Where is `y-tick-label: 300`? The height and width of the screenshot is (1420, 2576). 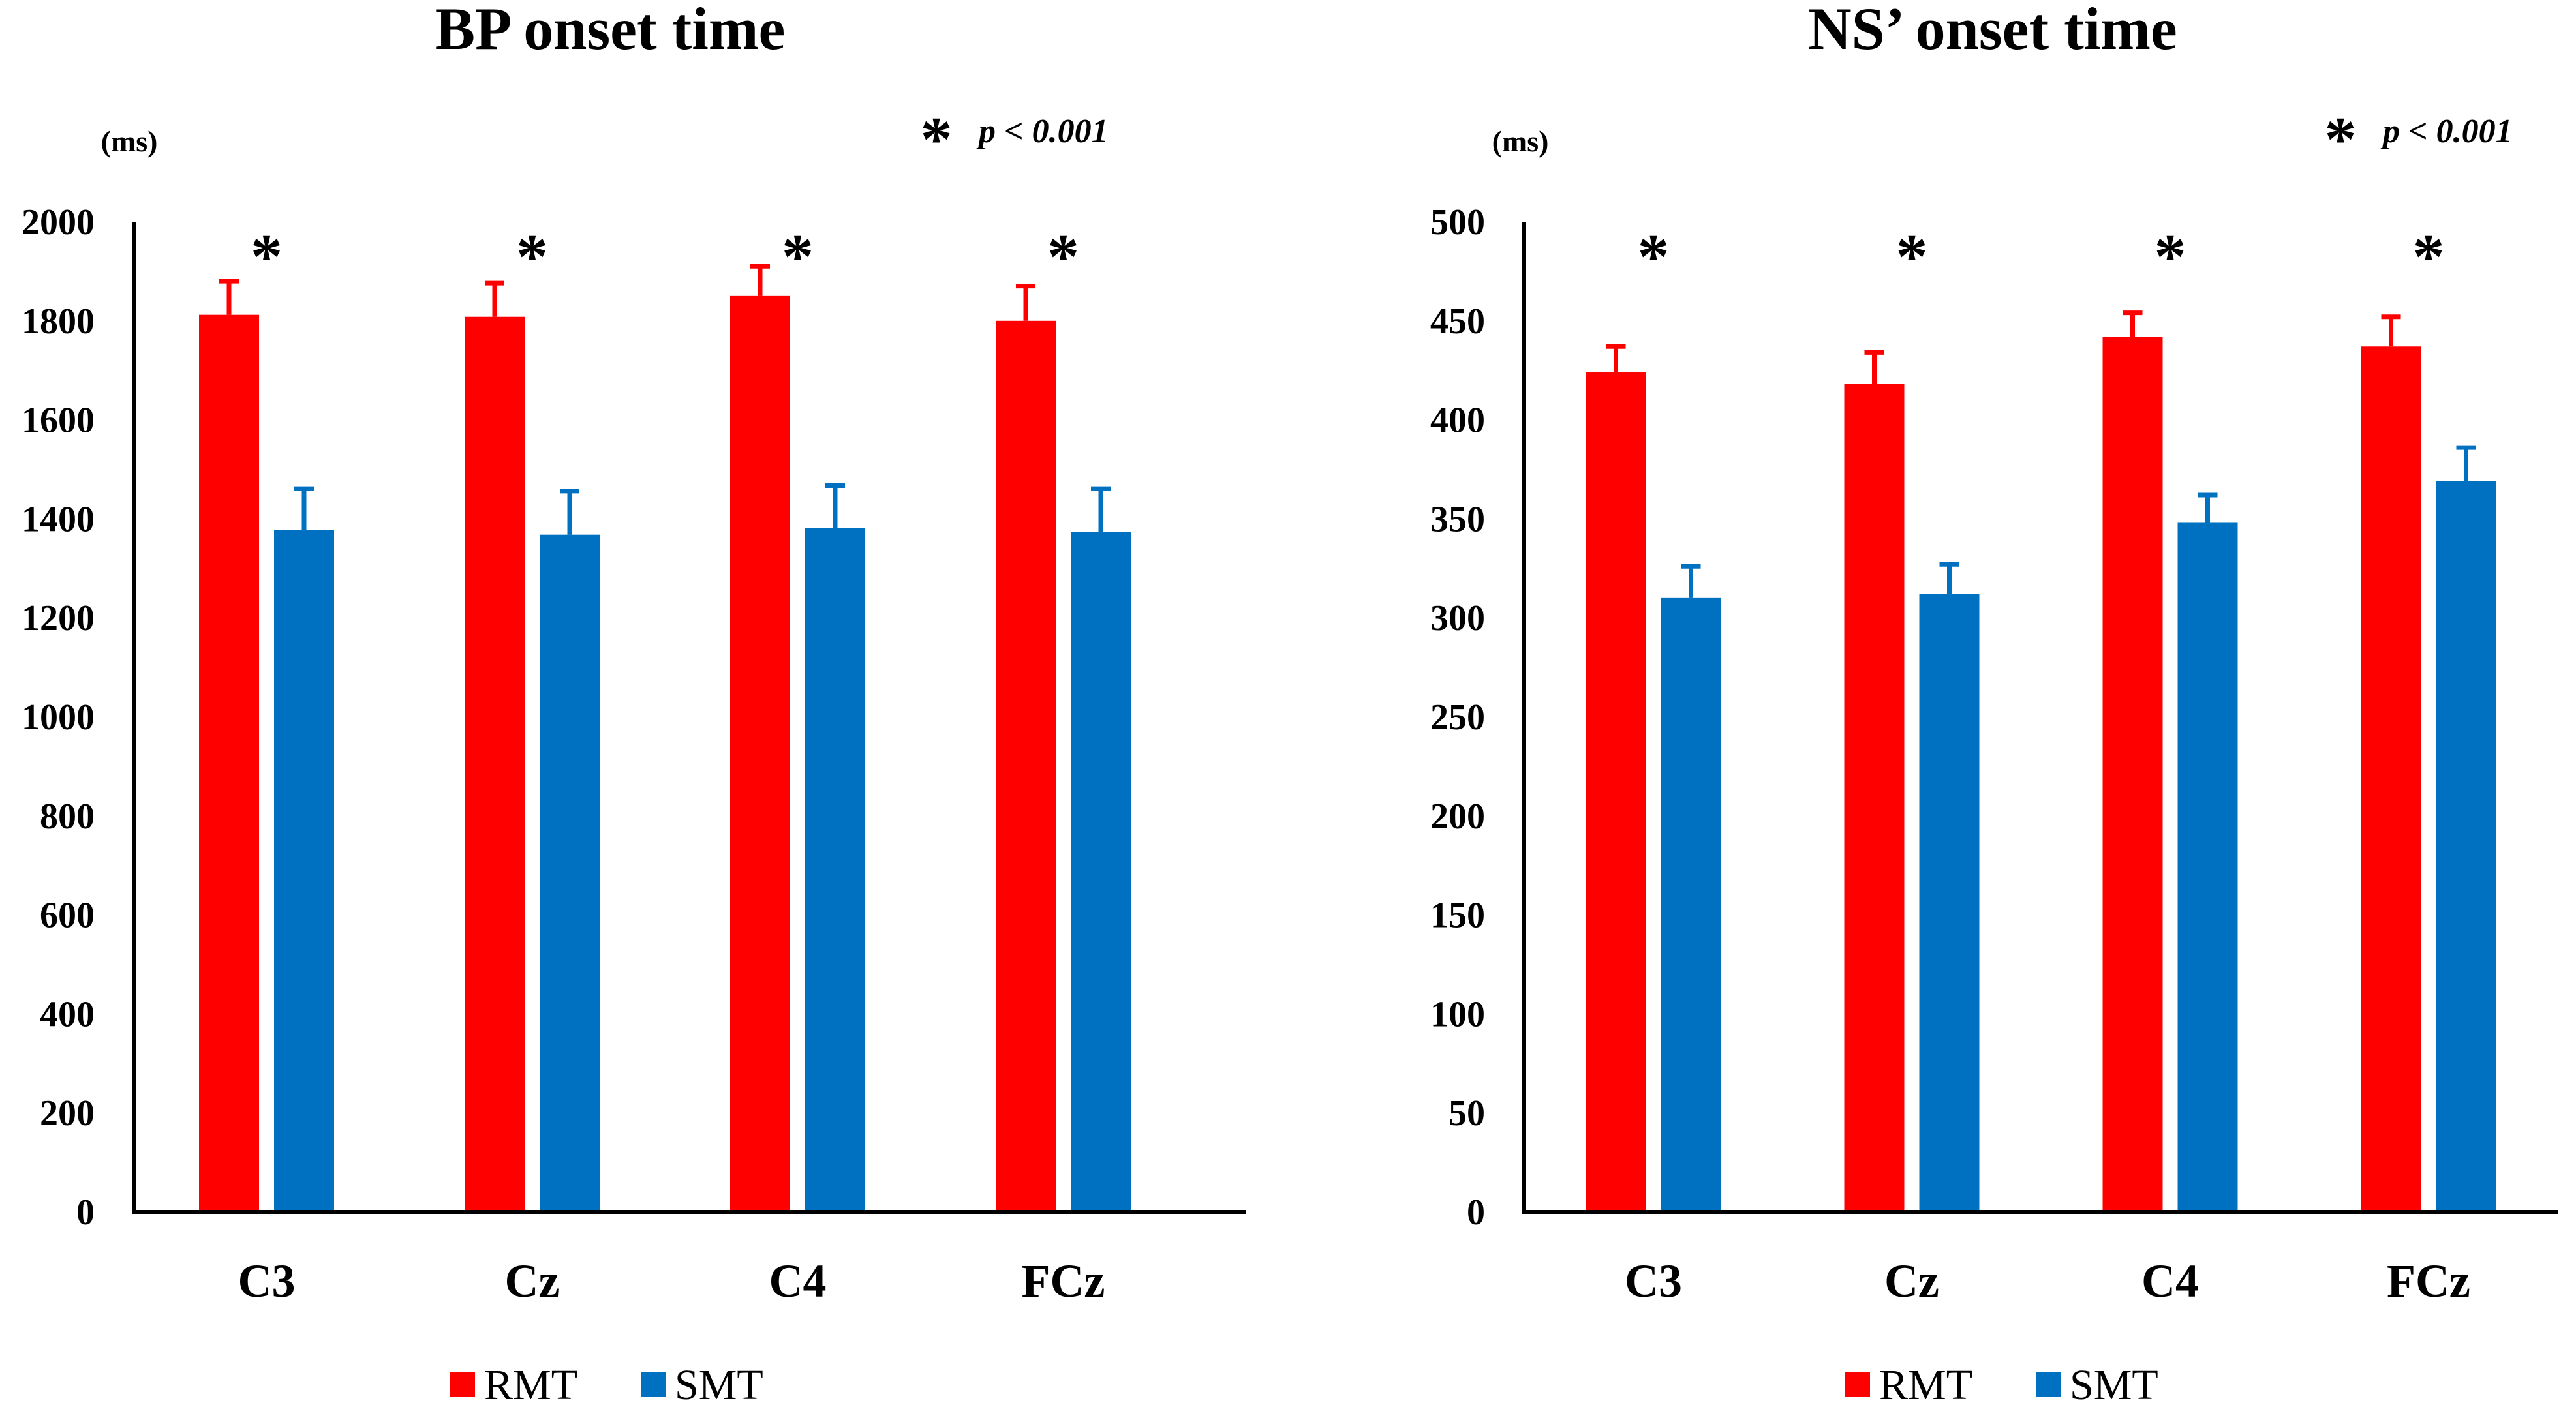 y-tick-label: 300 is located at coordinates (1458, 618).